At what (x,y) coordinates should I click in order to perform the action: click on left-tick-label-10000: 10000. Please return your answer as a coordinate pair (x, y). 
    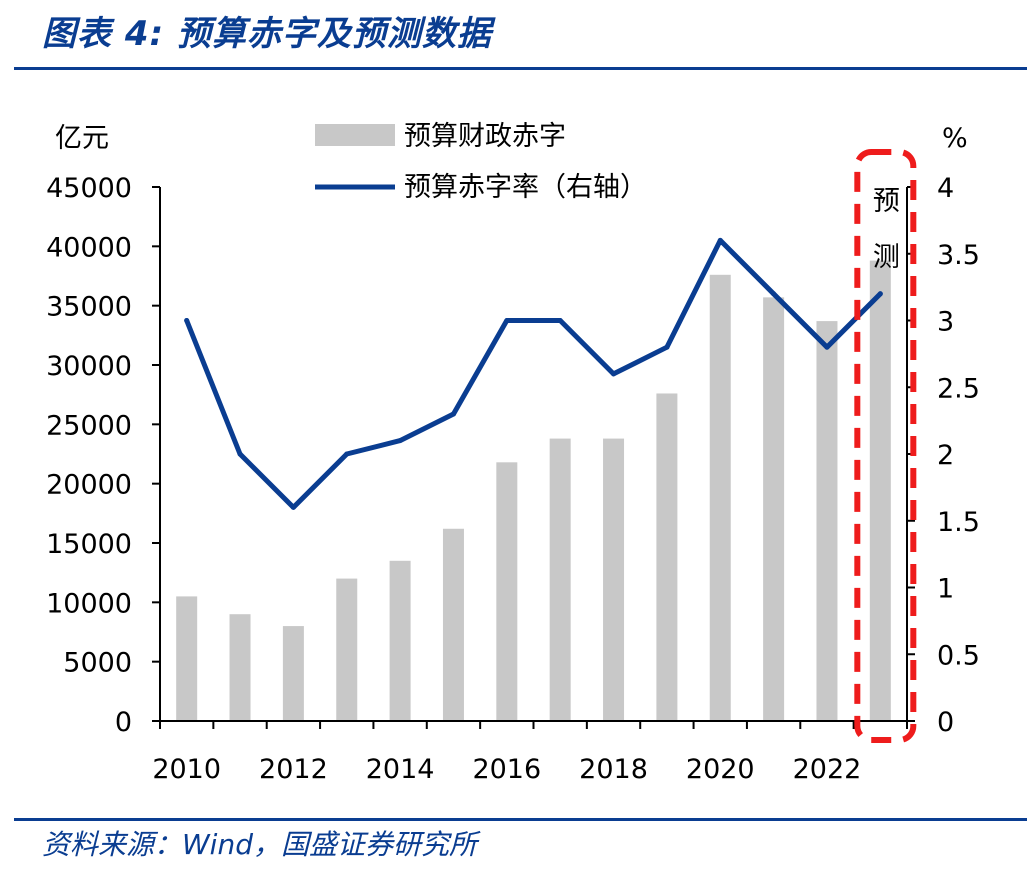
    Looking at the image, I should click on (89, 603).